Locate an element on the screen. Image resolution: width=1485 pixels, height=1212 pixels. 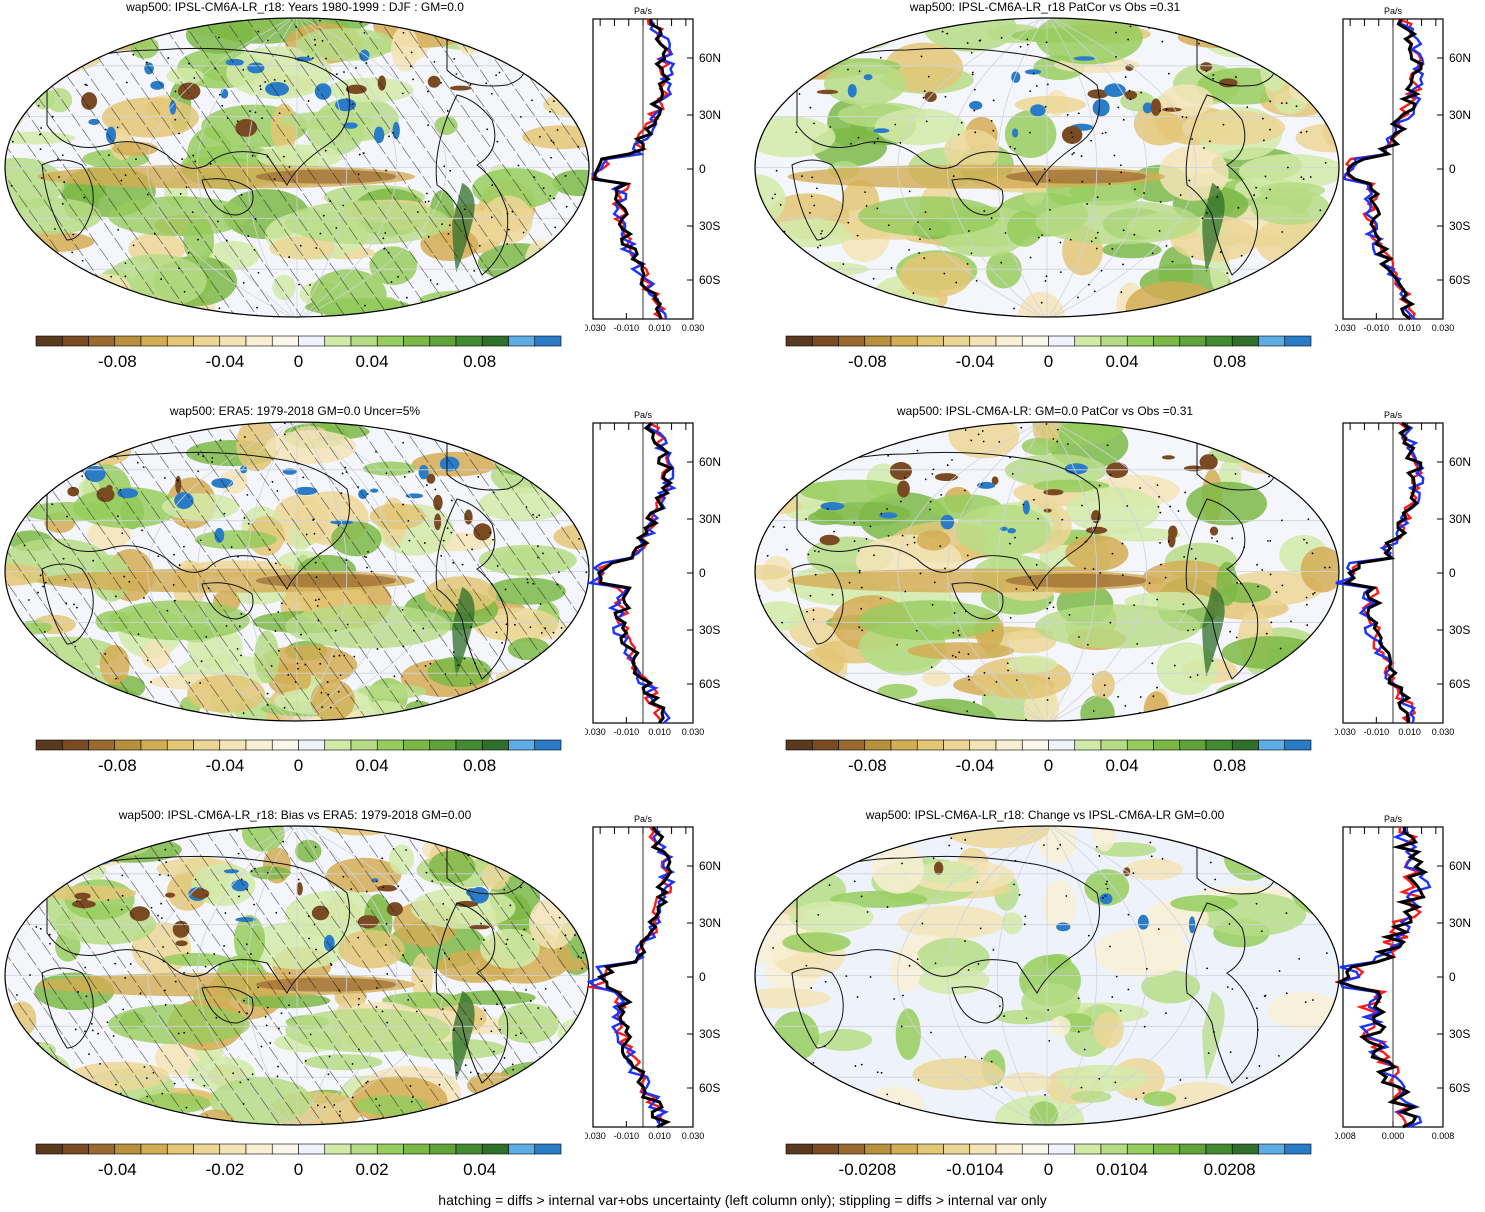
profile-line-black is located at coordinates (1382, 572).